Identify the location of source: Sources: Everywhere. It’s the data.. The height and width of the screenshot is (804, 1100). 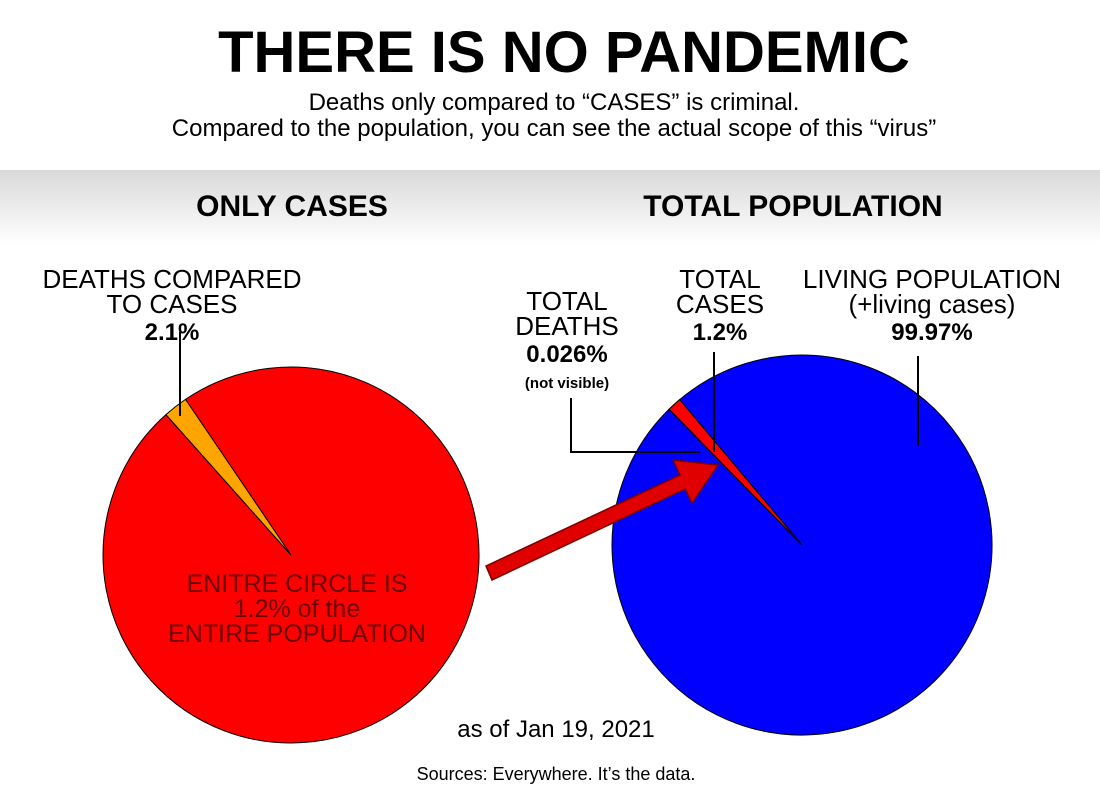
(556, 774).